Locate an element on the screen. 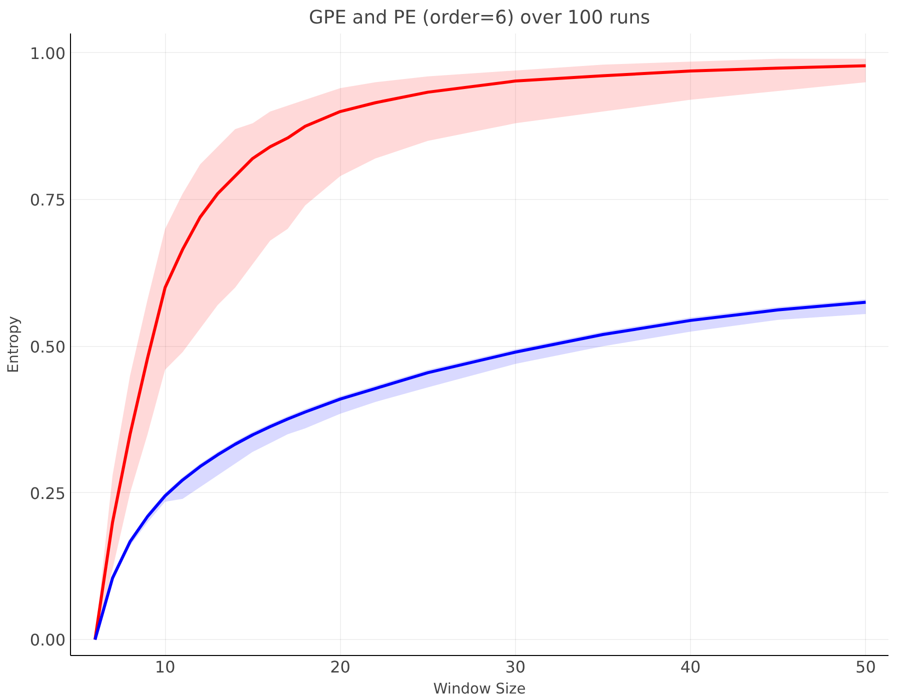 The image size is (900, 700). x-tick-label: 40 is located at coordinates (690, 667).